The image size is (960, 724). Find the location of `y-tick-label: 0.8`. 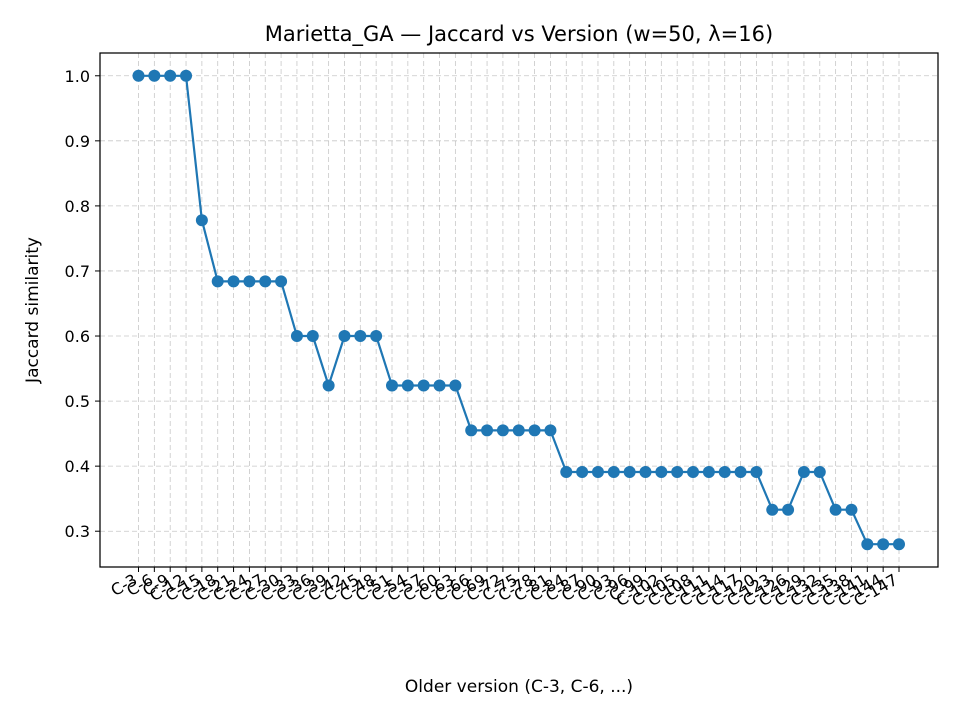

y-tick-label: 0.8 is located at coordinates (77, 206).